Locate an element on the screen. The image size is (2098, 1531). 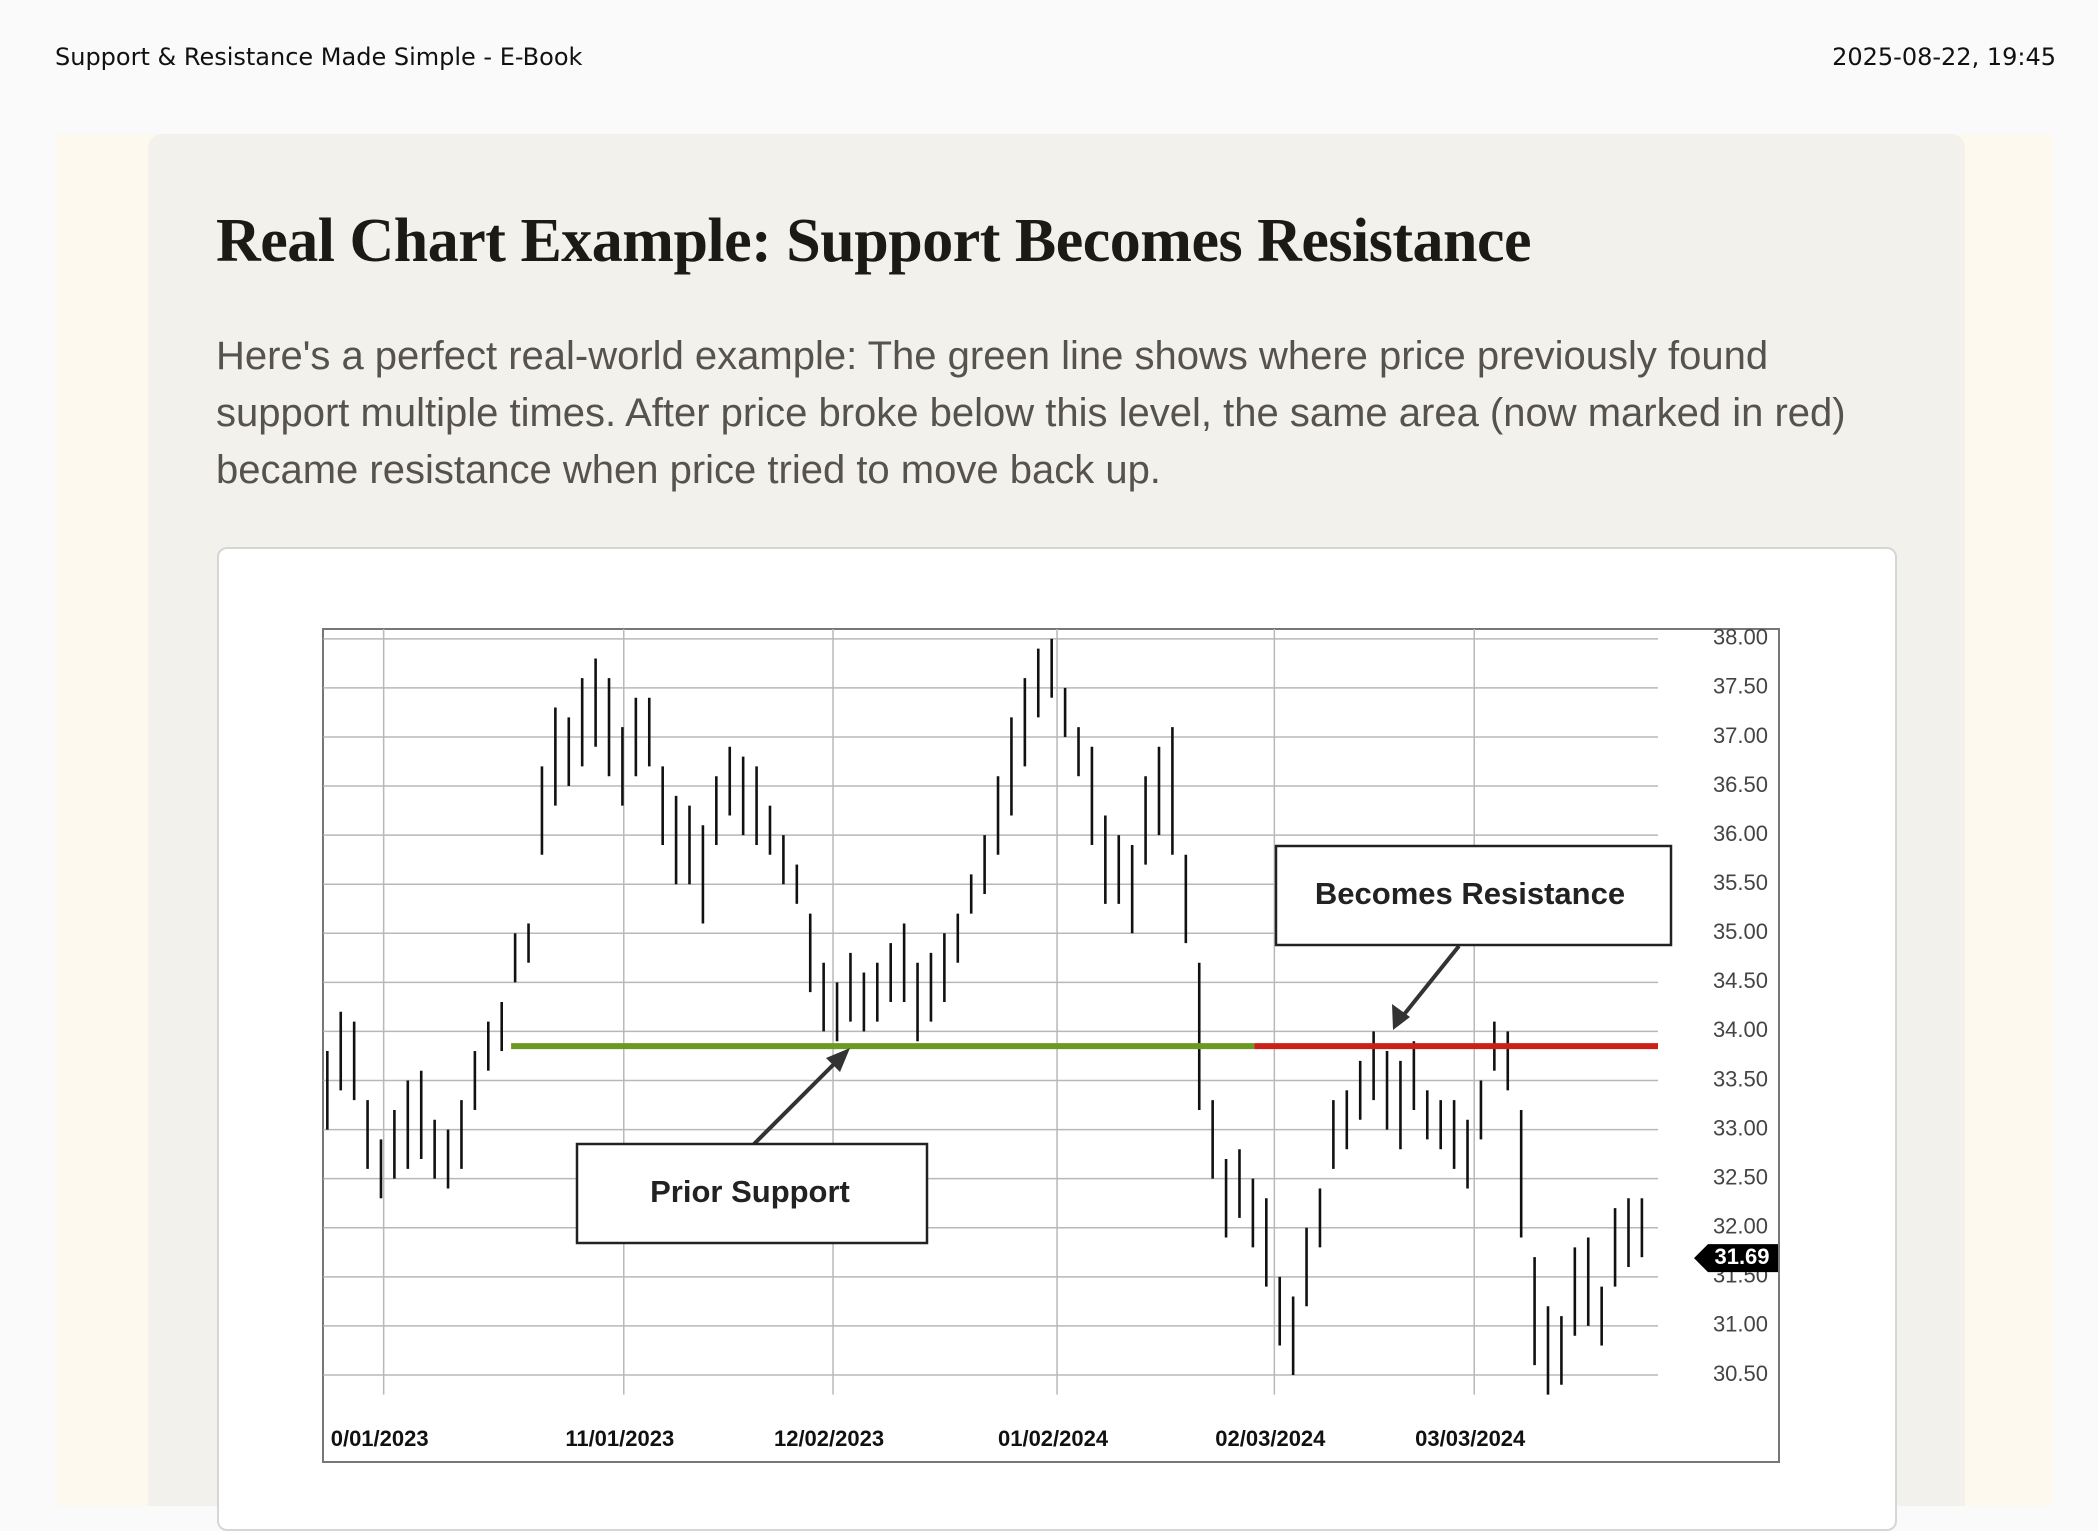
y-tick-label: 34.50 is located at coordinates (1740, 980).